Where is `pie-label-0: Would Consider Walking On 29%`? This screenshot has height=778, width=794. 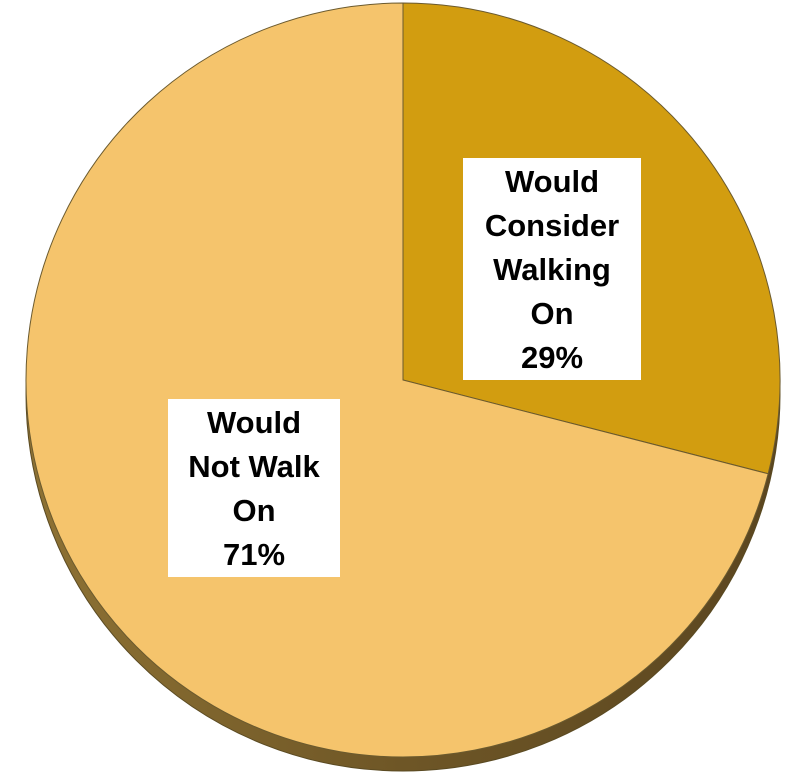
pie-label-0: Would Consider Walking On 29% is located at coordinates (552, 269).